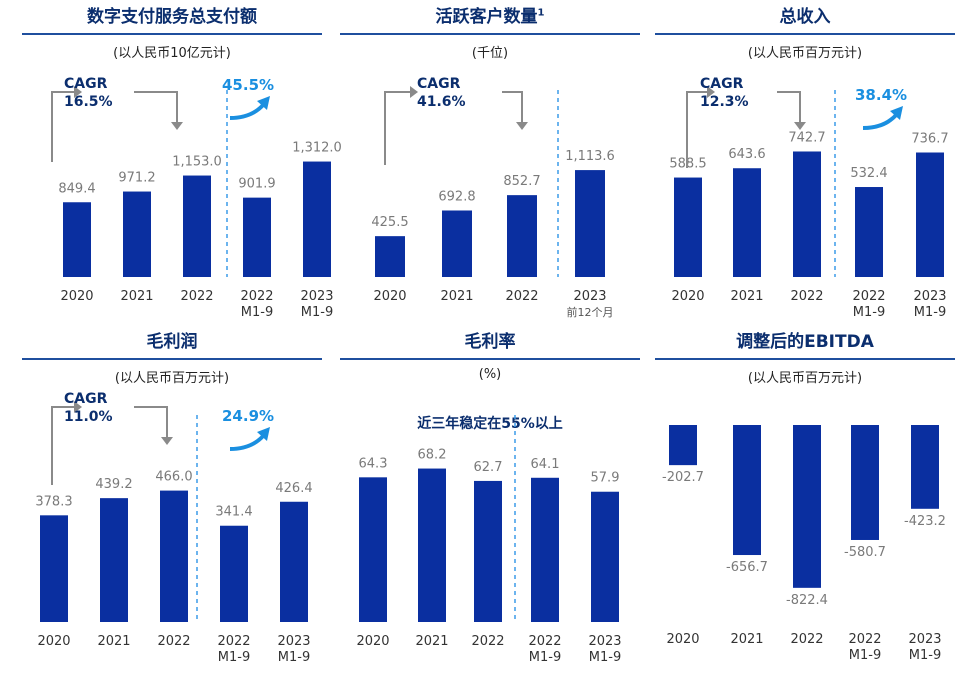 This screenshot has height=678, width=960. What do you see at coordinates (490, 424) in the screenshot?
I see `chart-note: 近三年稳定在55%以上` at bounding box center [490, 424].